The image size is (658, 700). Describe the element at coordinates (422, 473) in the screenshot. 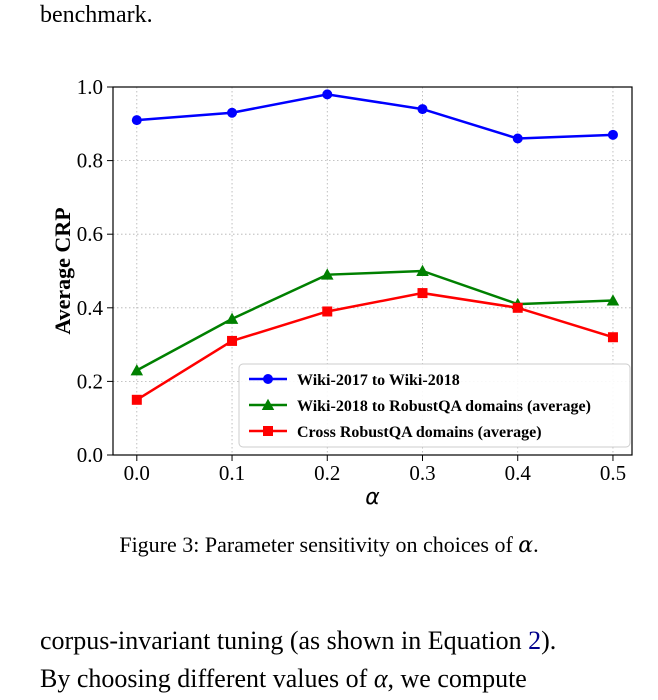

I see `x-tick-label: 0.3` at that location.